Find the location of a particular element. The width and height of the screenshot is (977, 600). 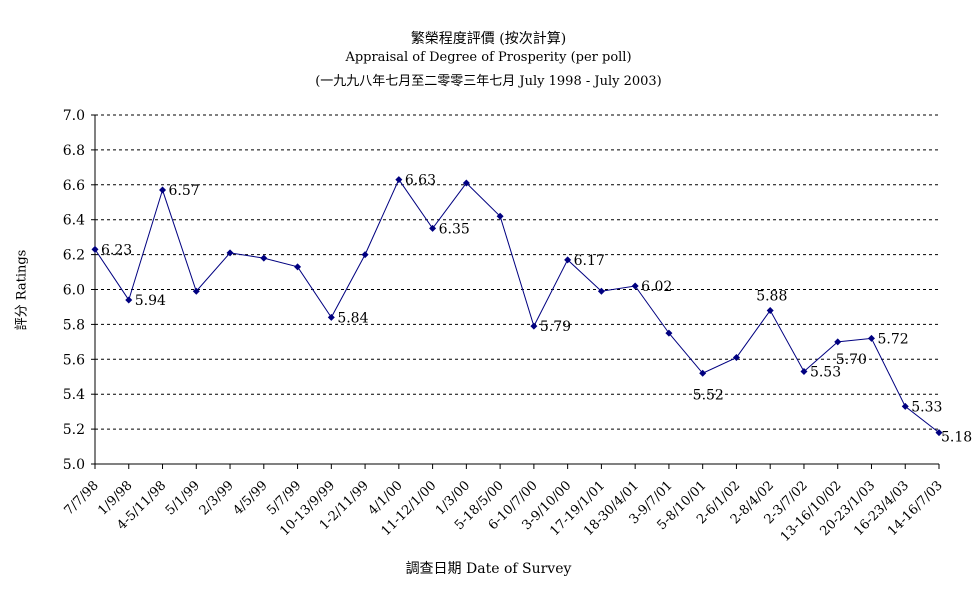

chart-title: 繁榮程度評價 (按次計算) is located at coordinates (488, 39).